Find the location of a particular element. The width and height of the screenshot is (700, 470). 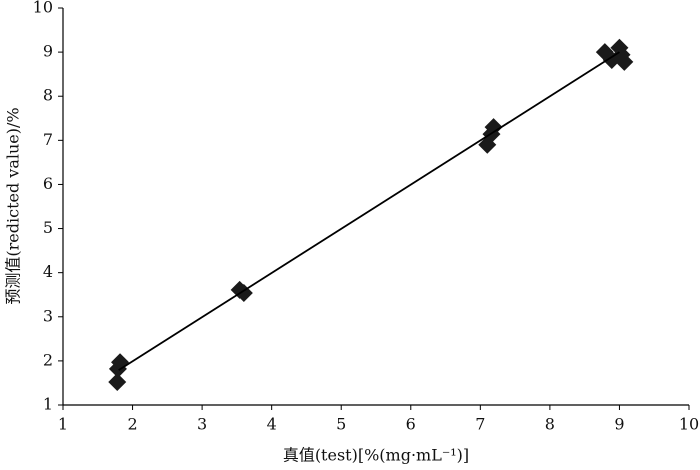

y-tick-label: 4 is located at coordinates (48, 271).